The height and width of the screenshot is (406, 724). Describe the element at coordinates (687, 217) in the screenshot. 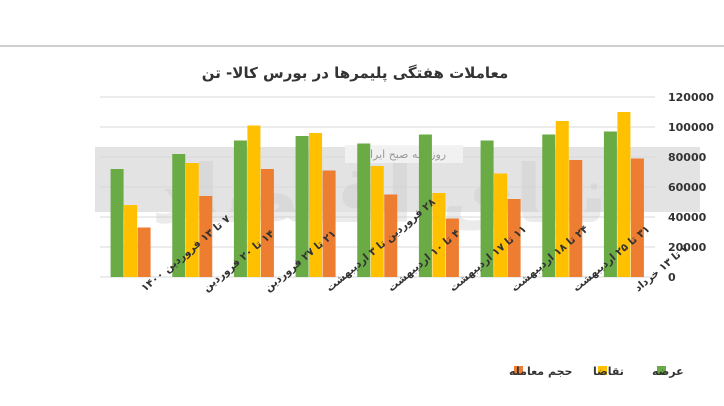

I see `y-tick-label: 40000` at that location.